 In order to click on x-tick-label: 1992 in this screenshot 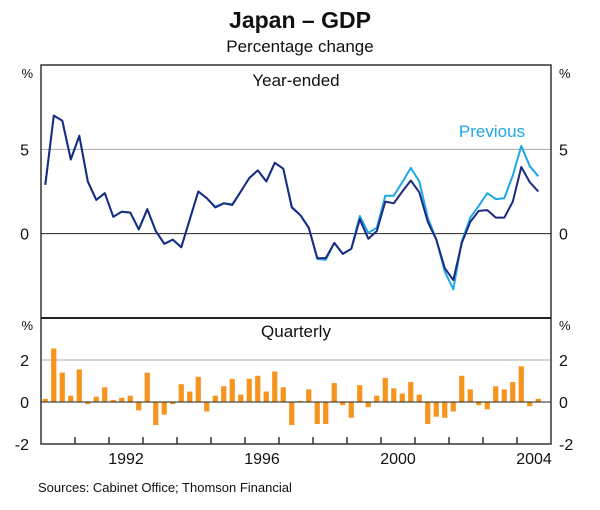, I will do `click(126, 459)`.